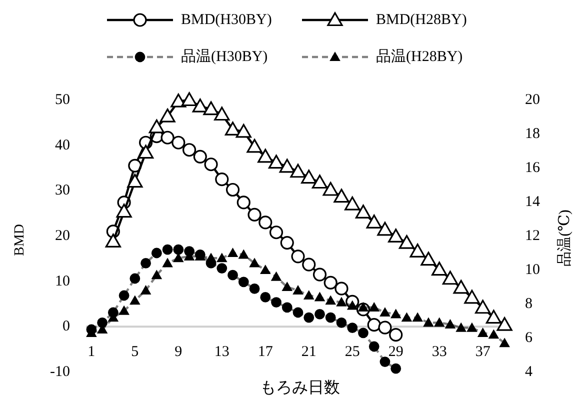  Describe the element at coordinates (62, 100) in the screenshot. I see `y-tick-label: 50` at that location.